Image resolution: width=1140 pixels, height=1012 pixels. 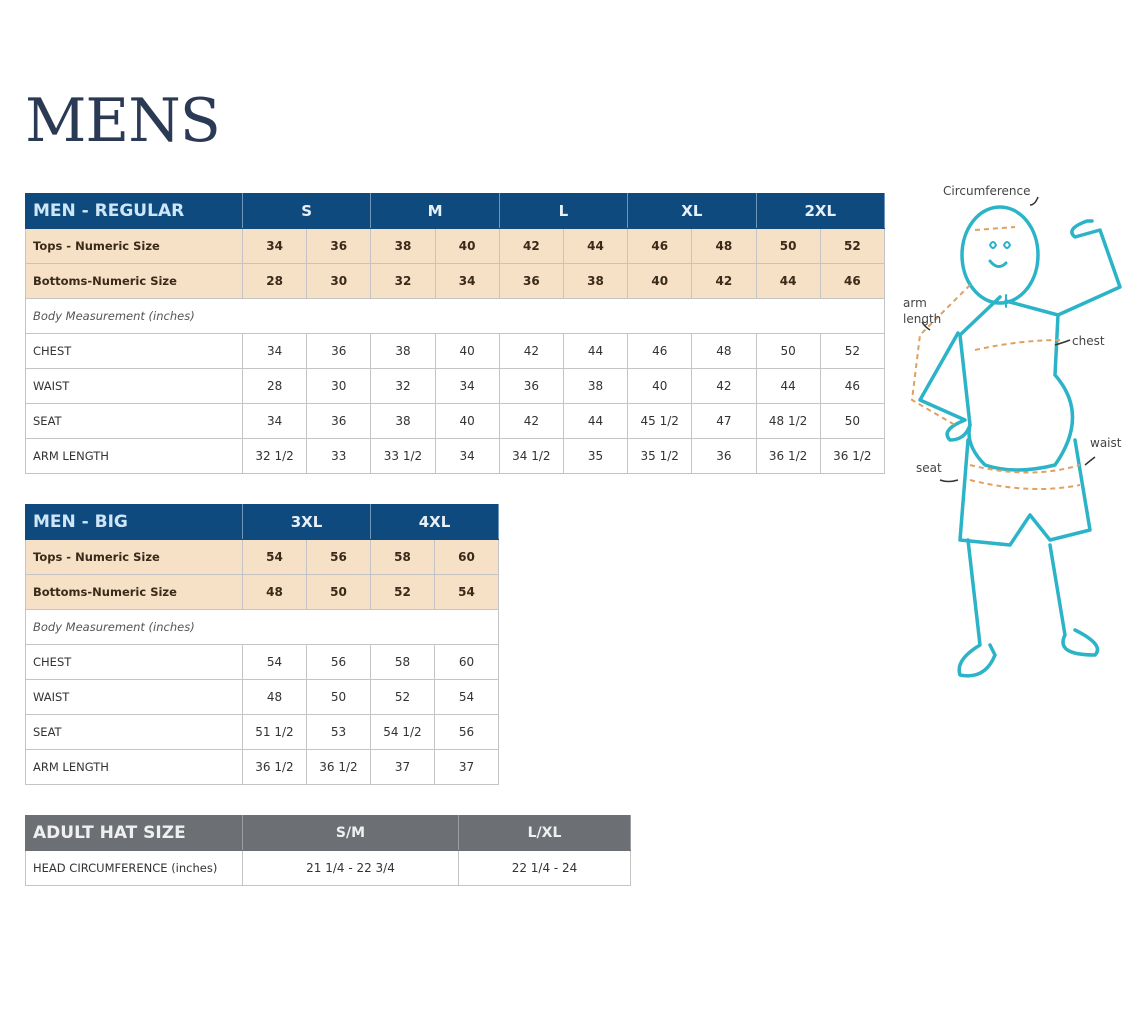 I want to click on tops-size-cell: 46, so click(x=660, y=246).